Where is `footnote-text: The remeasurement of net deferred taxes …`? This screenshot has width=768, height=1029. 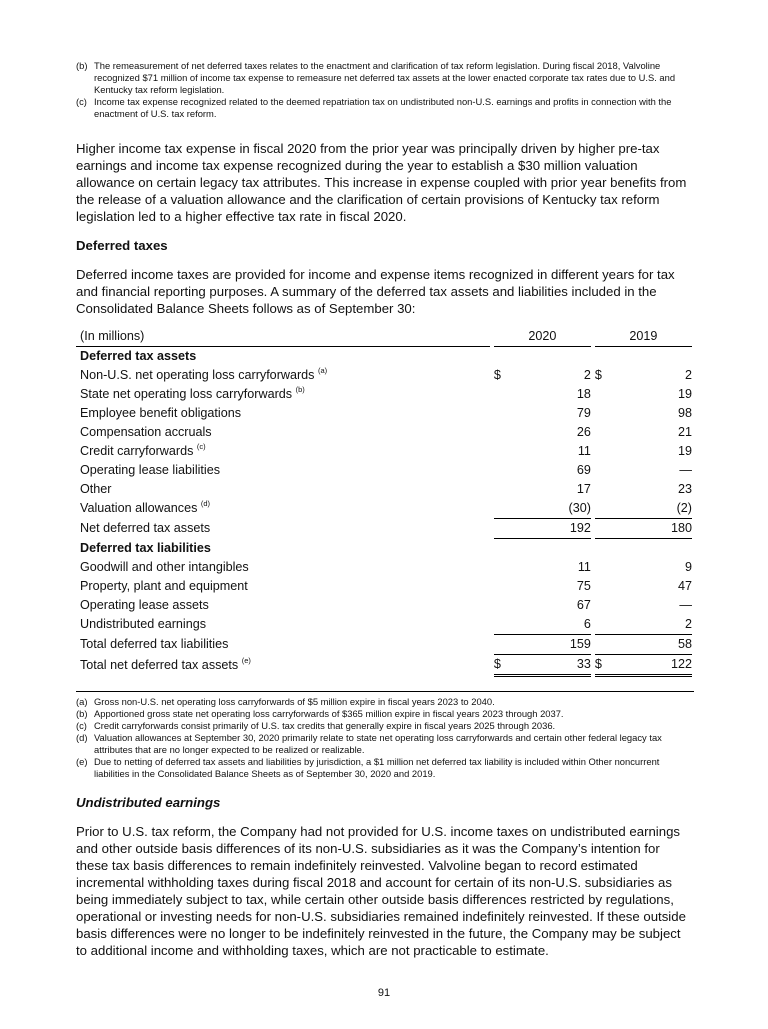
footnote-text: The remeasurement of net deferred taxes … is located at coordinates (385, 77).